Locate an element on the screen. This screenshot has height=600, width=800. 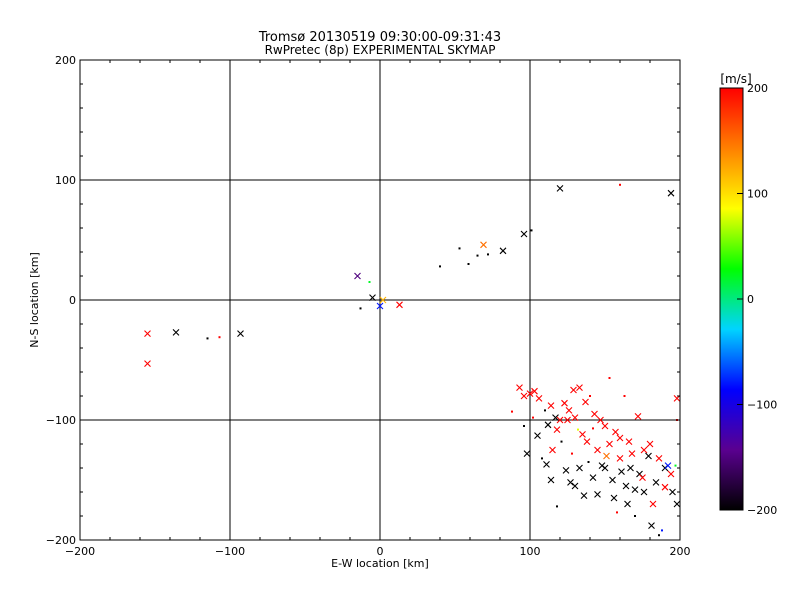
colorbar-tick-label: 0 is located at coordinates (750, 299).